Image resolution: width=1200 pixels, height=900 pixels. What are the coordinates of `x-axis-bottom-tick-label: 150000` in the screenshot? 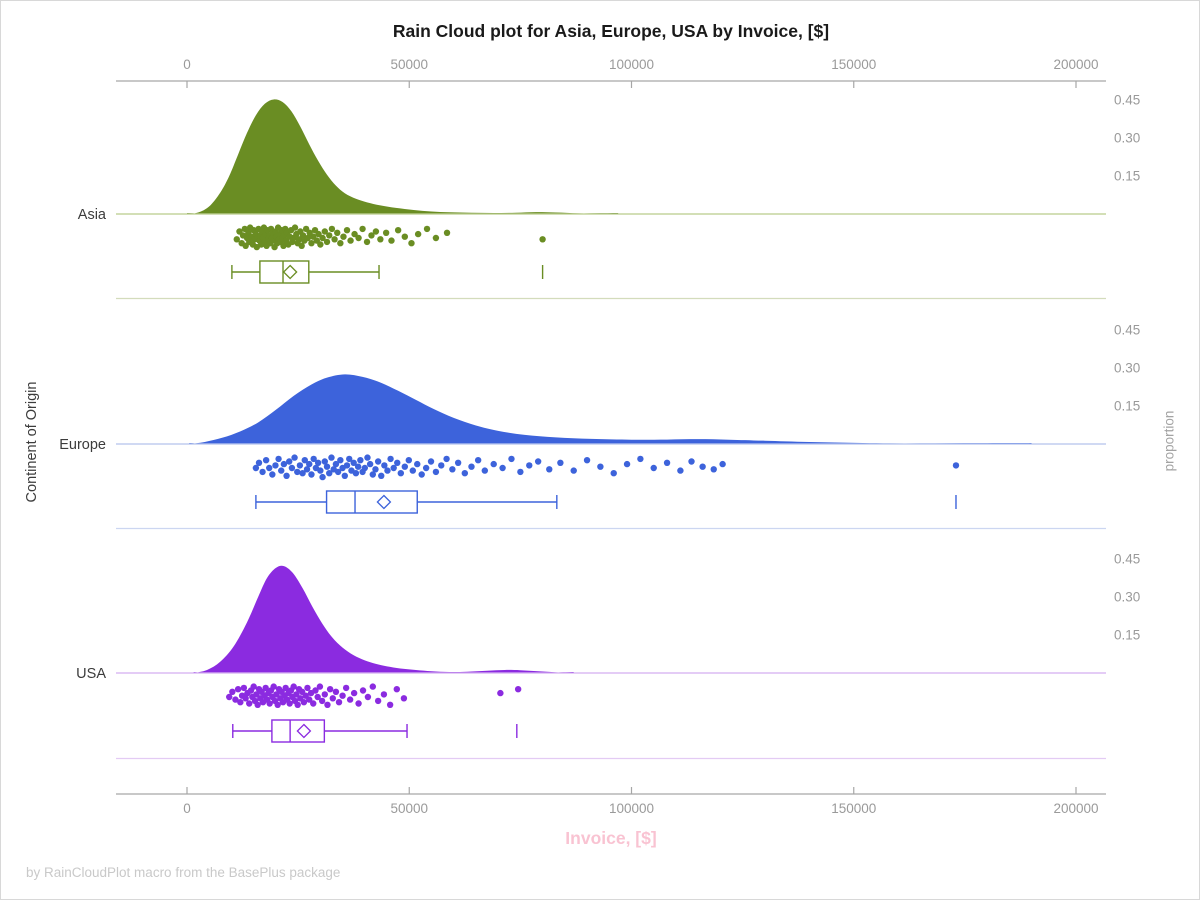 It's located at (853, 808).